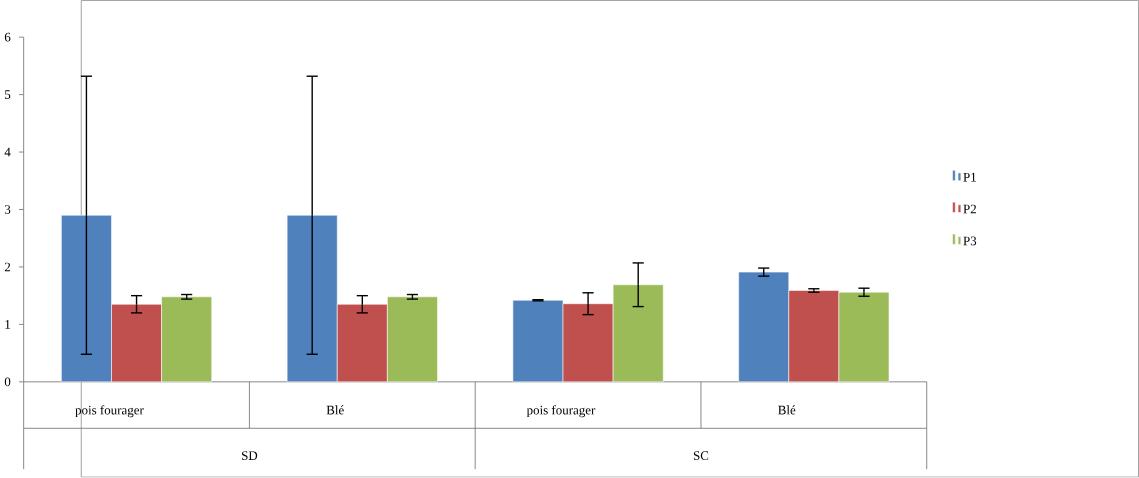 The height and width of the screenshot is (478, 1139). Describe the element at coordinates (7, 382) in the screenshot. I see `y-tick-label: 0` at that location.